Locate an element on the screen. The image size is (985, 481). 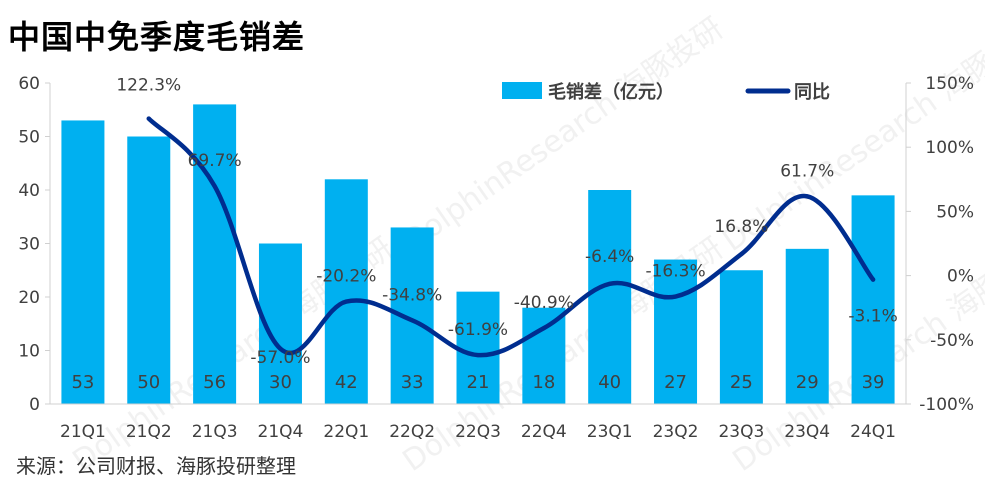
x-tick-label: 22Q3 is located at coordinates (478, 432).